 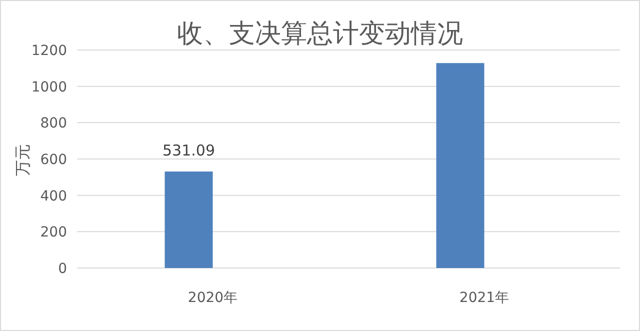 I want to click on chart-title: 收、支决算总计变动情况, so click(x=320, y=34).